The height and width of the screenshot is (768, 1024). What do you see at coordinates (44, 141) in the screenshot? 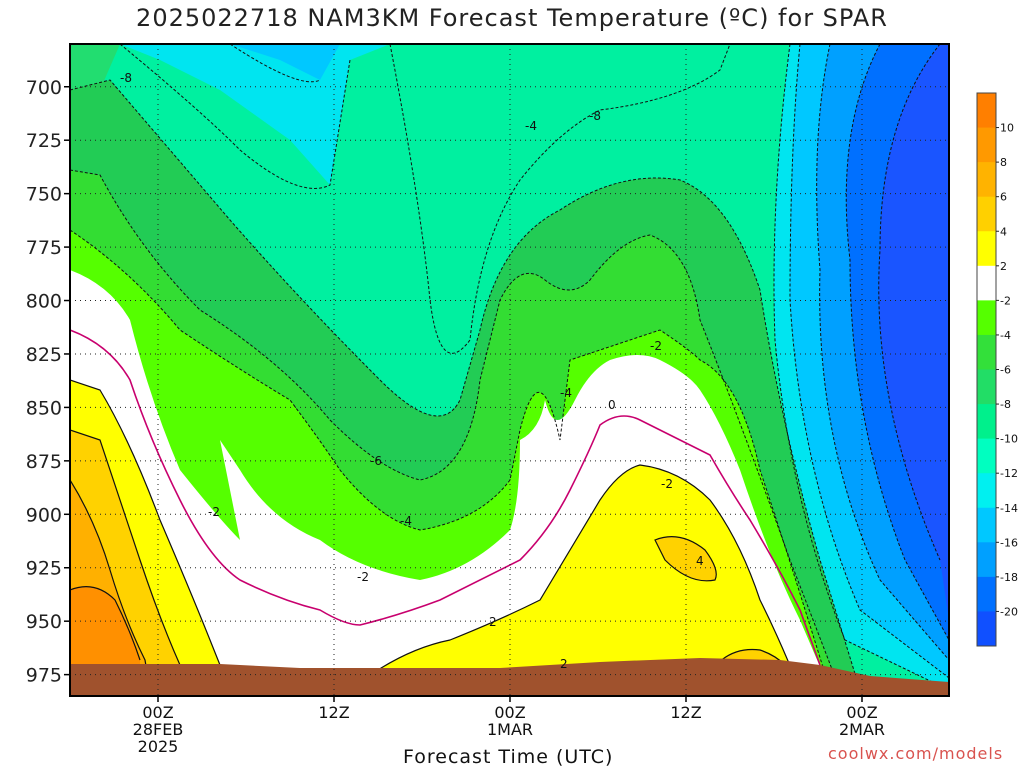
I see `y-tick-label: 725` at bounding box center [44, 141].